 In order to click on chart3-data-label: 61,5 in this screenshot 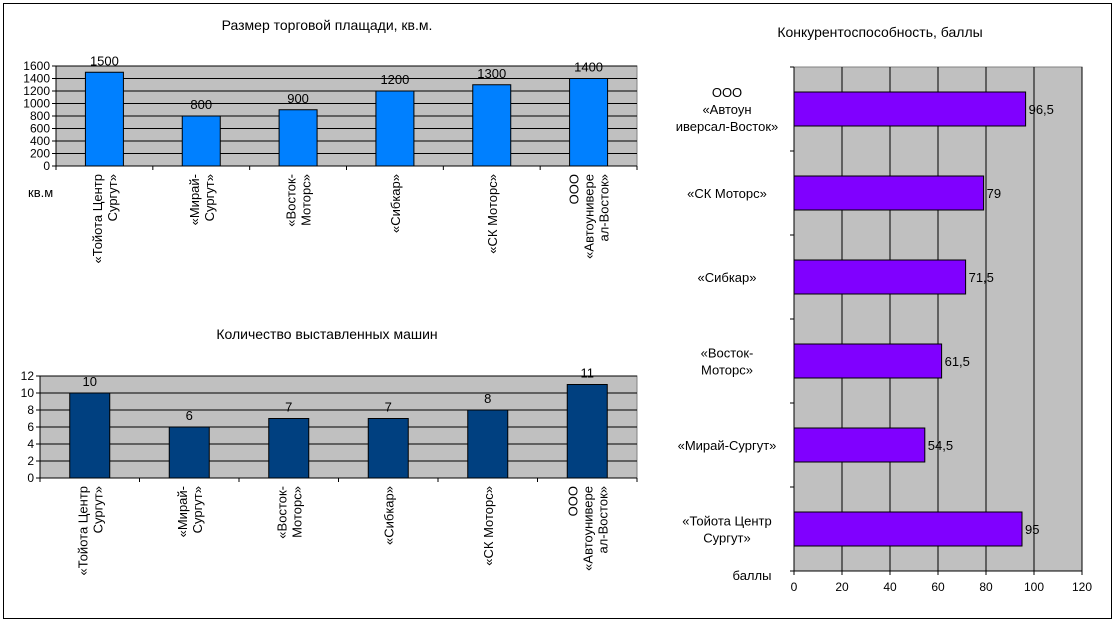, I will do `click(957, 361)`.